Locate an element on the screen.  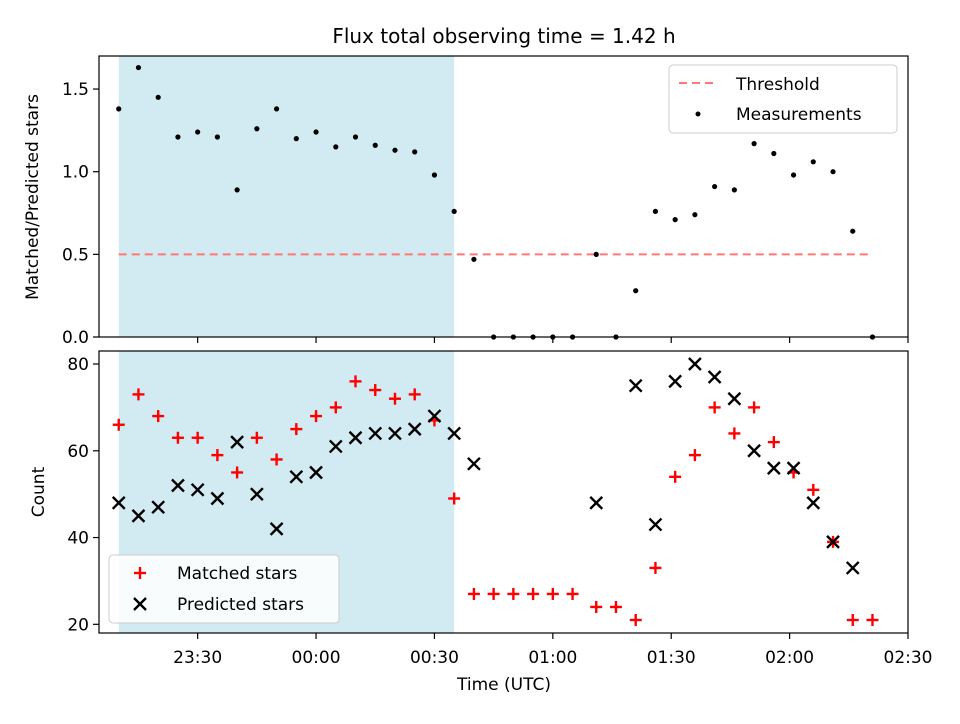
bottom-y-tick-label: 20 is located at coordinates (78, 625).